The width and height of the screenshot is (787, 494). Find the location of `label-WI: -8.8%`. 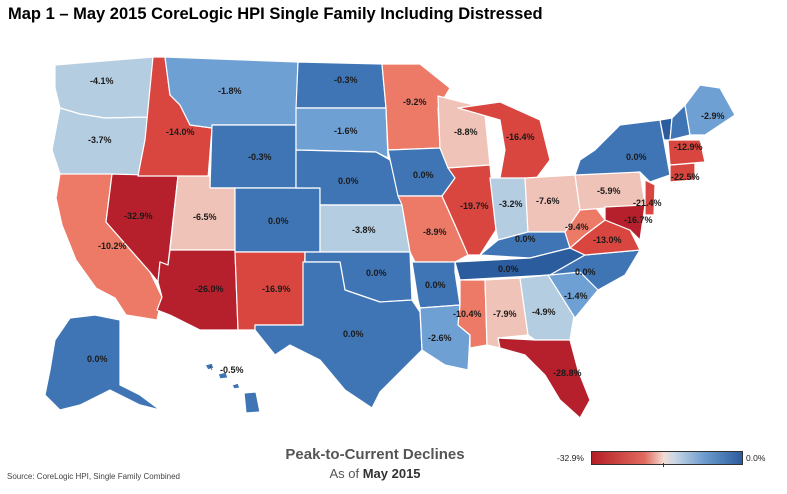

label-WI: -8.8% is located at coordinates (466, 132).